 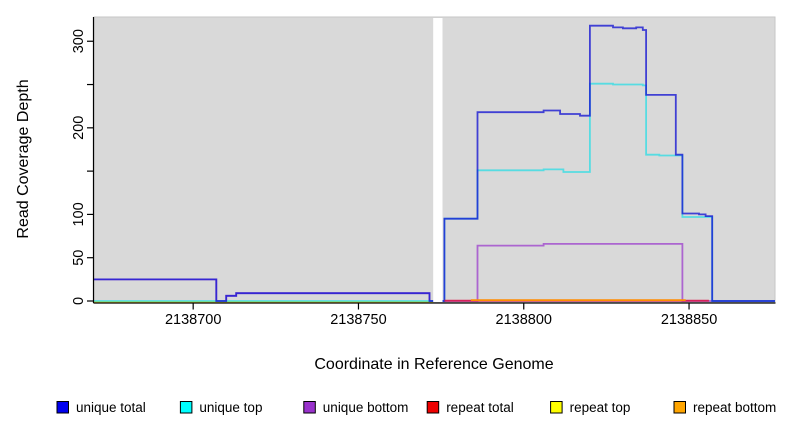 What do you see at coordinates (600, 407) in the screenshot?
I see `legend-label: repeat top` at bounding box center [600, 407].